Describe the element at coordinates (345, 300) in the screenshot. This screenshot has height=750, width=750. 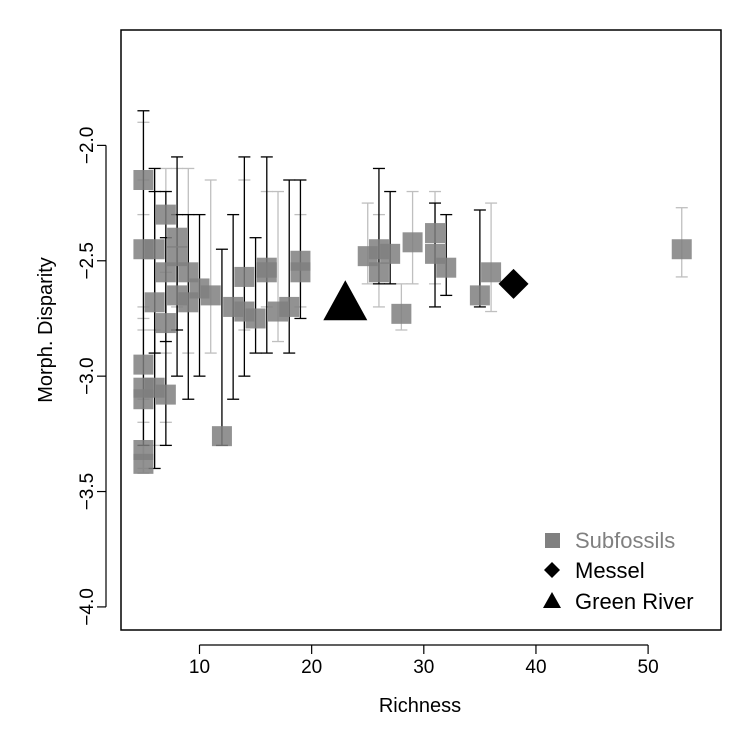
I see `green-river-point` at that location.